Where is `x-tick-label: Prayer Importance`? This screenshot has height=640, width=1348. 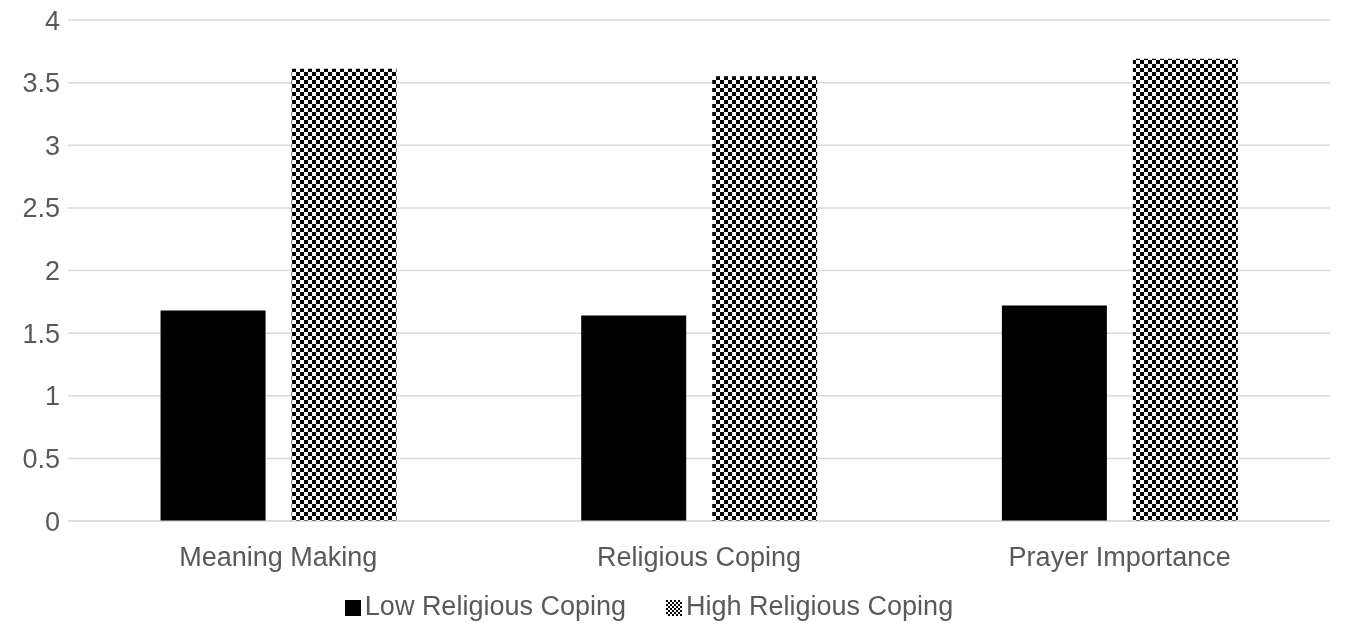 x-tick-label: Prayer Importance is located at coordinates (1119, 557).